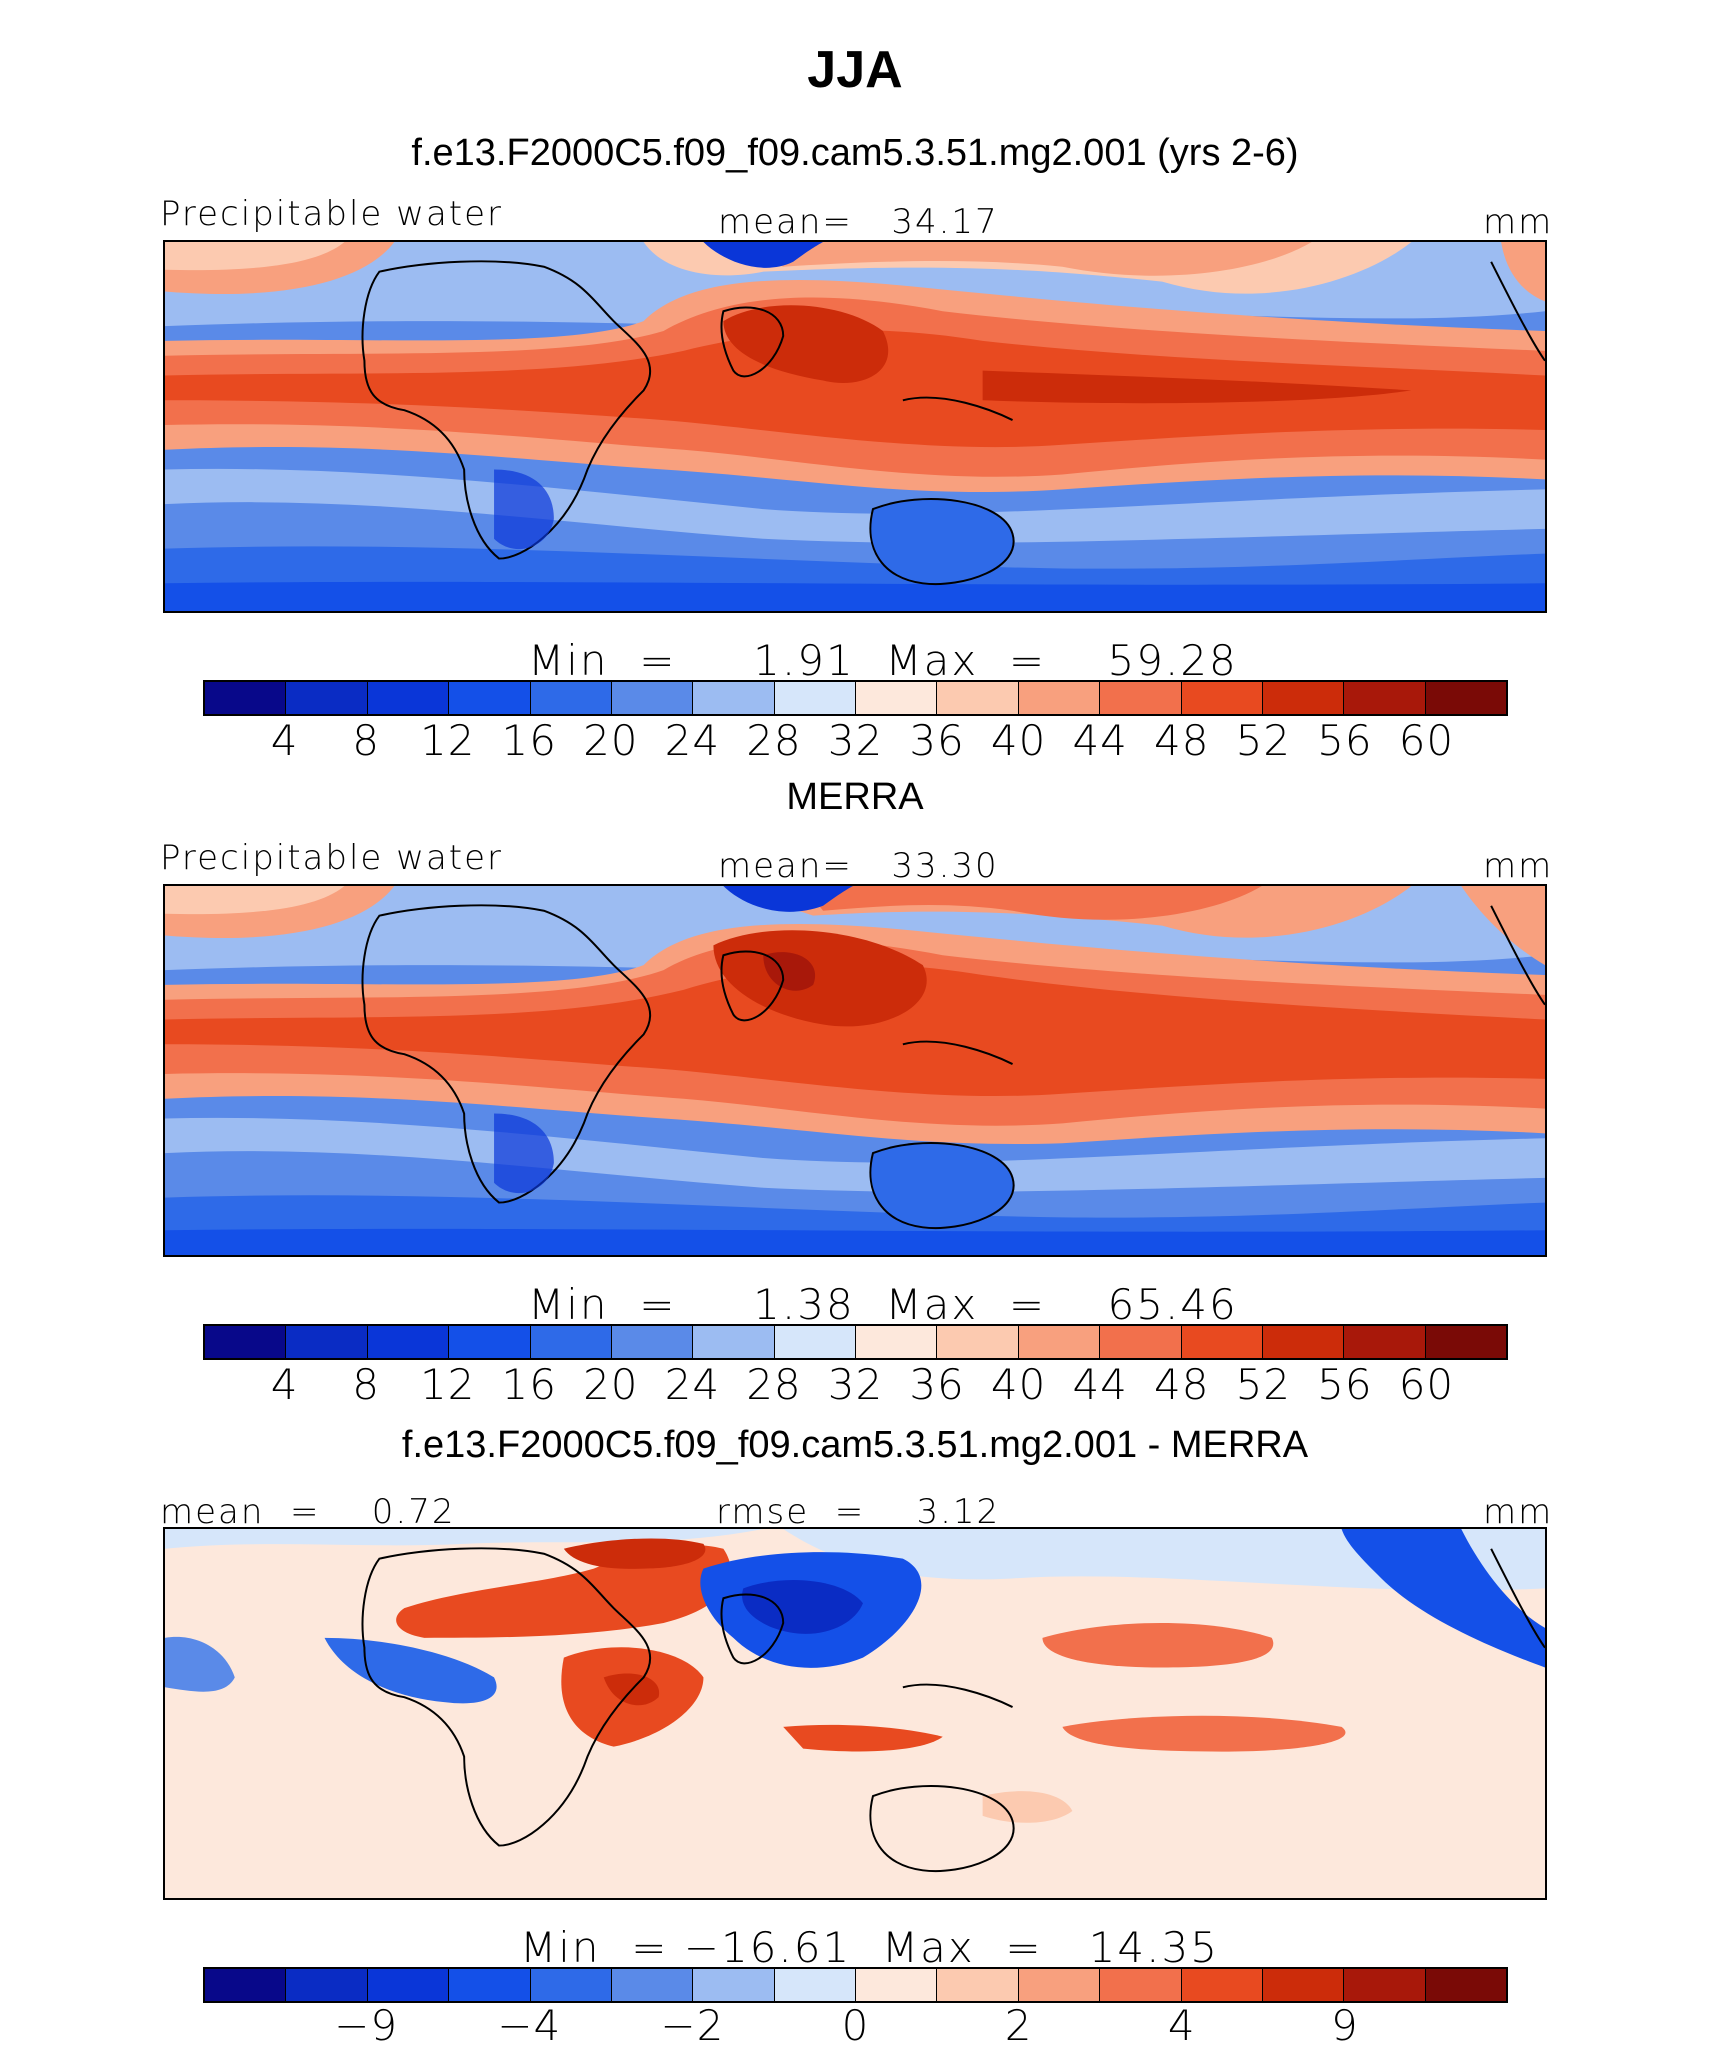  I want to click on panel-3-map, so click(855, 1713).